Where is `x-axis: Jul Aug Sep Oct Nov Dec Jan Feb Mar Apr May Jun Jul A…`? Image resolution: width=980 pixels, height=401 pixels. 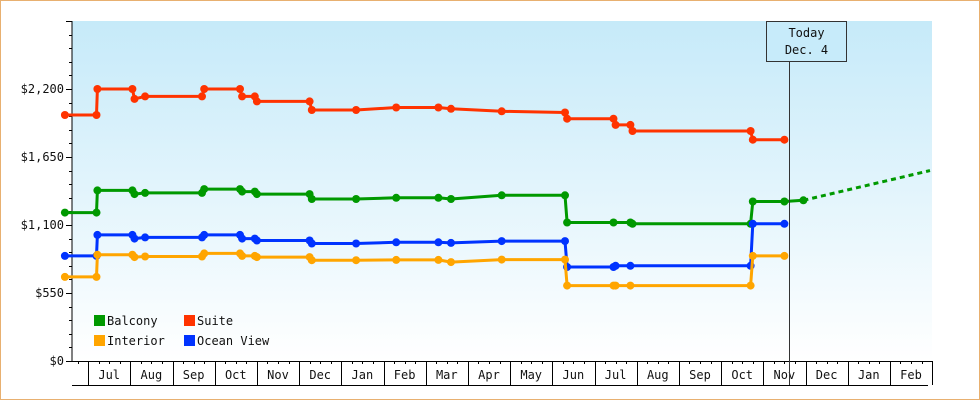 x-axis: Jul Aug Sep Oct Nov Dec Jan Feb Mar Apr May Jun Jul A… is located at coordinates (502, 373).